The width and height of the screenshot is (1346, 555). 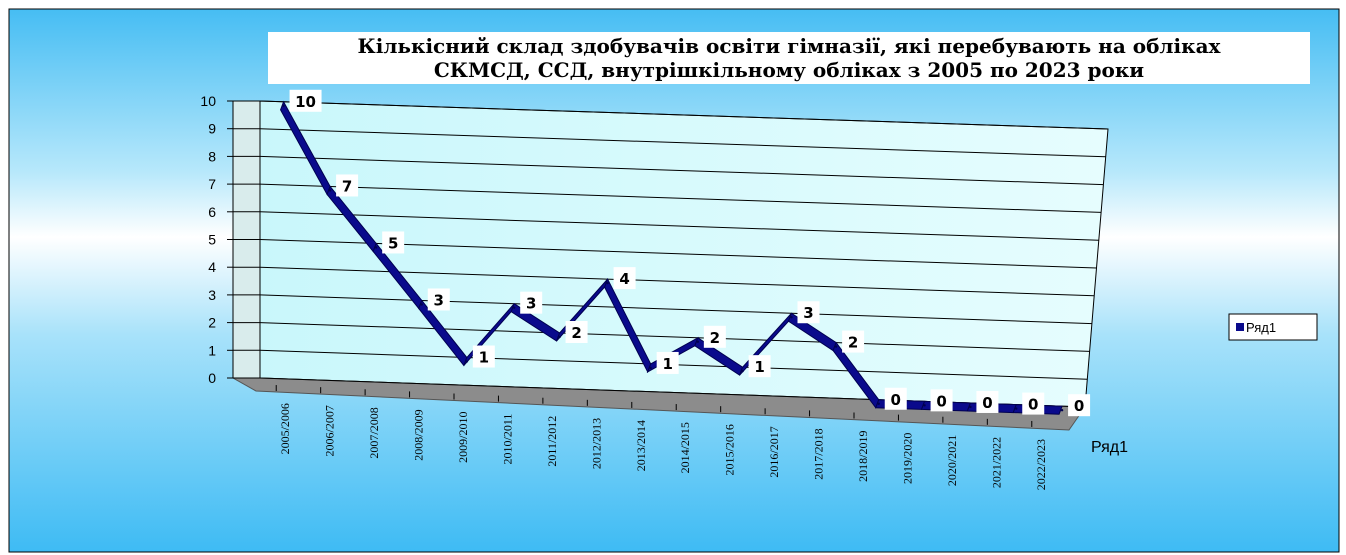 What do you see at coordinates (212, 184) in the screenshot?
I see `y-tick-label: 7` at bounding box center [212, 184].